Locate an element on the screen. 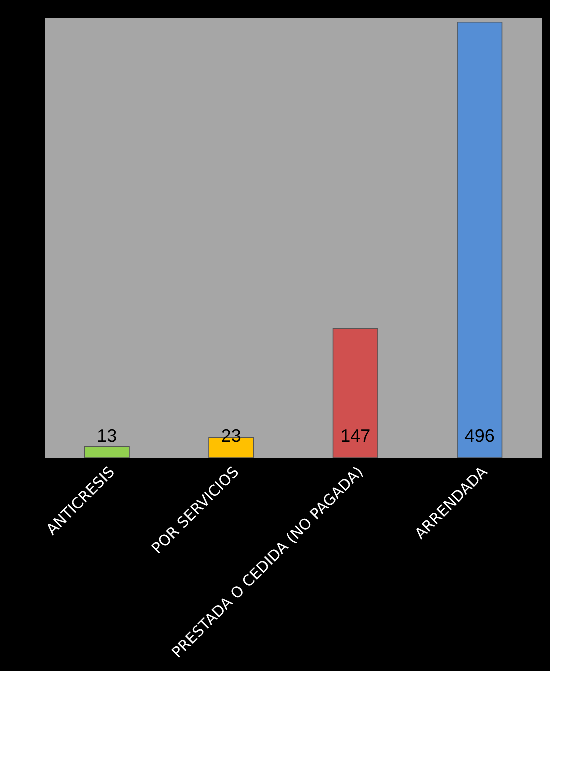 The image size is (568, 776). data-label: 13 is located at coordinates (107, 436).